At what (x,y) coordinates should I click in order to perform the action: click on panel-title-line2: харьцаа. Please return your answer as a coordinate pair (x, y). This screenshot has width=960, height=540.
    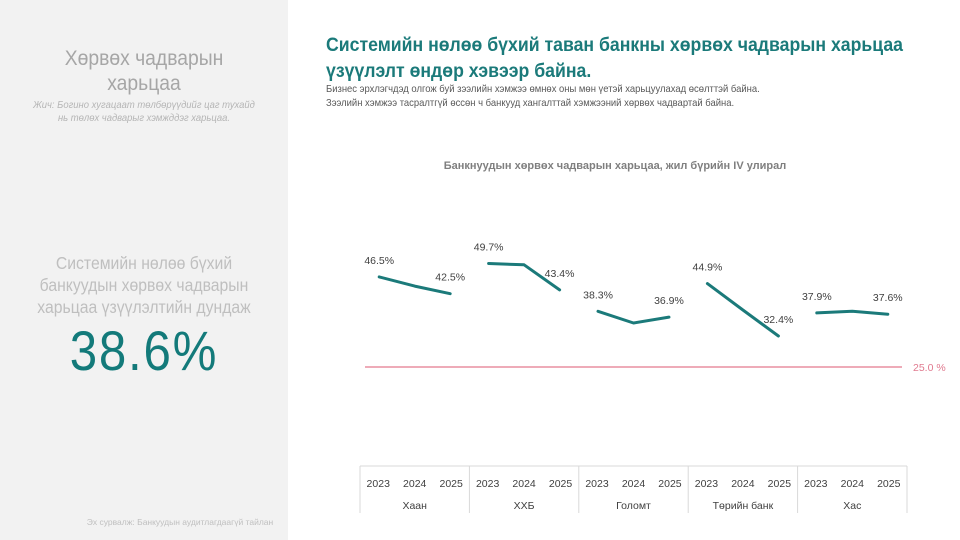
    Looking at the image, I should click on (144, 83).